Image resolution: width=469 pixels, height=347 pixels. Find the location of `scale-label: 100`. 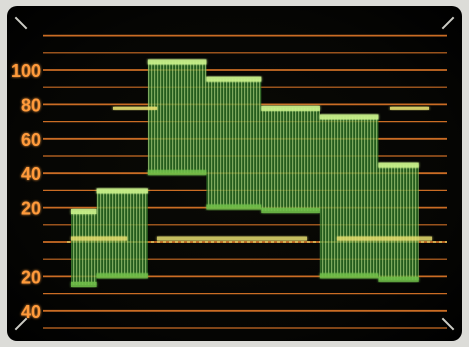

scale-label: 100 is located at coordinates (26, 71).